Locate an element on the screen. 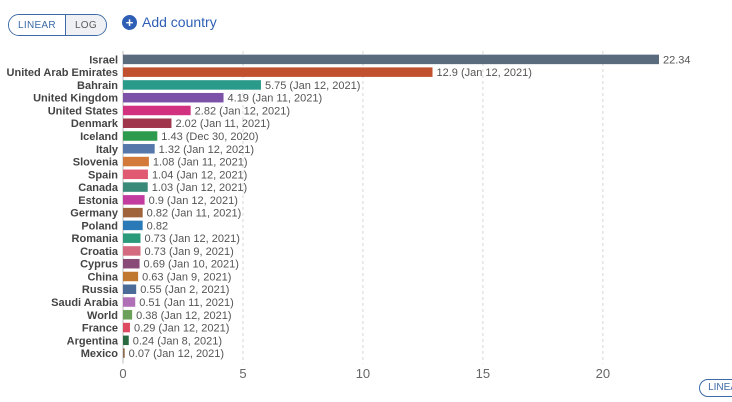 Image resolution: width=732 pixels, height=402 pixels. category-label: Croatia is located at coordinates (99, 252).